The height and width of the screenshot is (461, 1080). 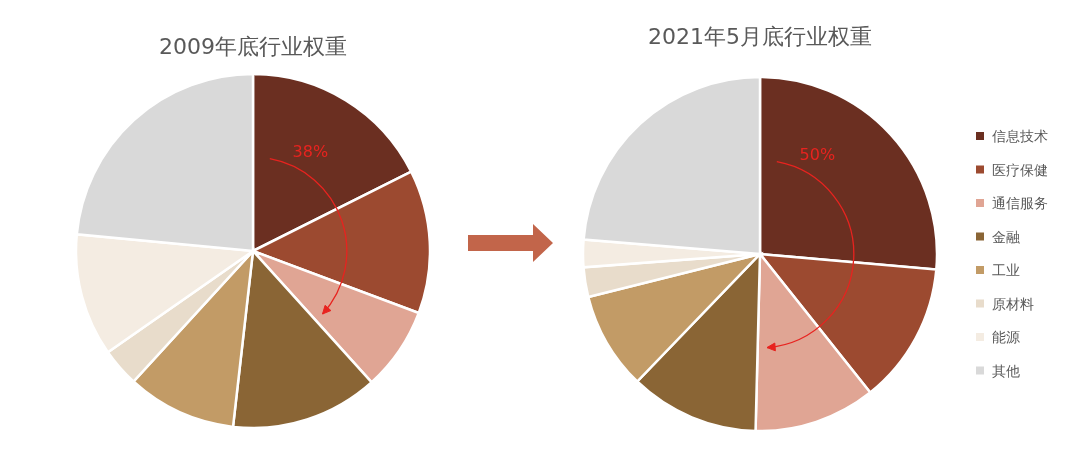 What do you see at coordinates (1020, 169) in the screenshot?
I see `legend-label: 医疗保健` at bounding box center [1020, 169].